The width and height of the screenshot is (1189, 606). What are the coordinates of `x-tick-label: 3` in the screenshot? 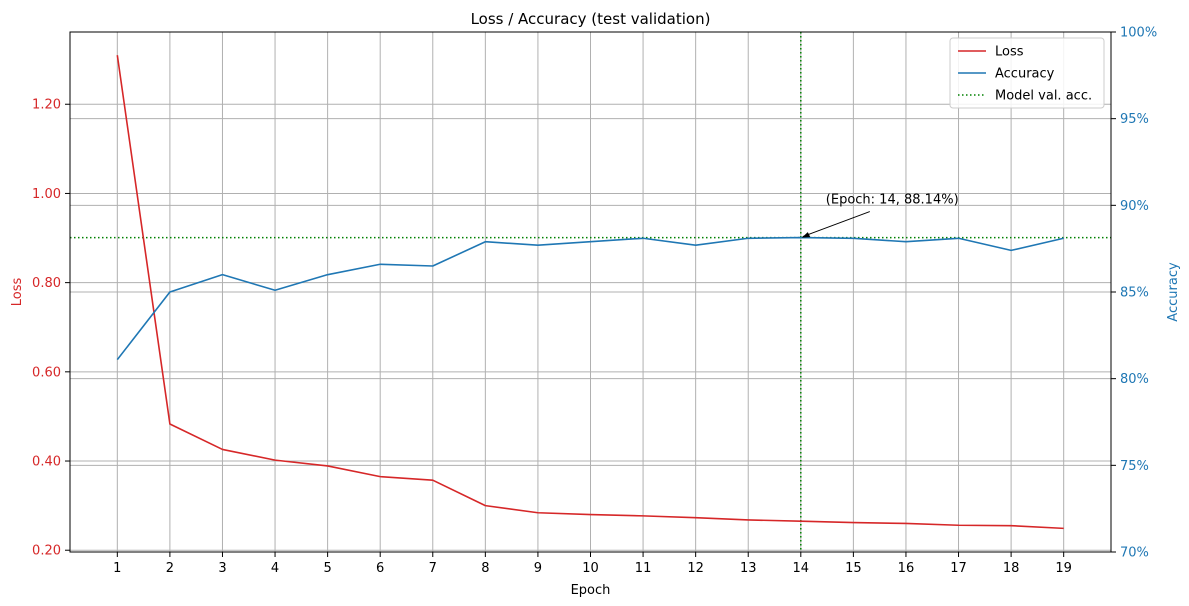 It's located at (222, 568).